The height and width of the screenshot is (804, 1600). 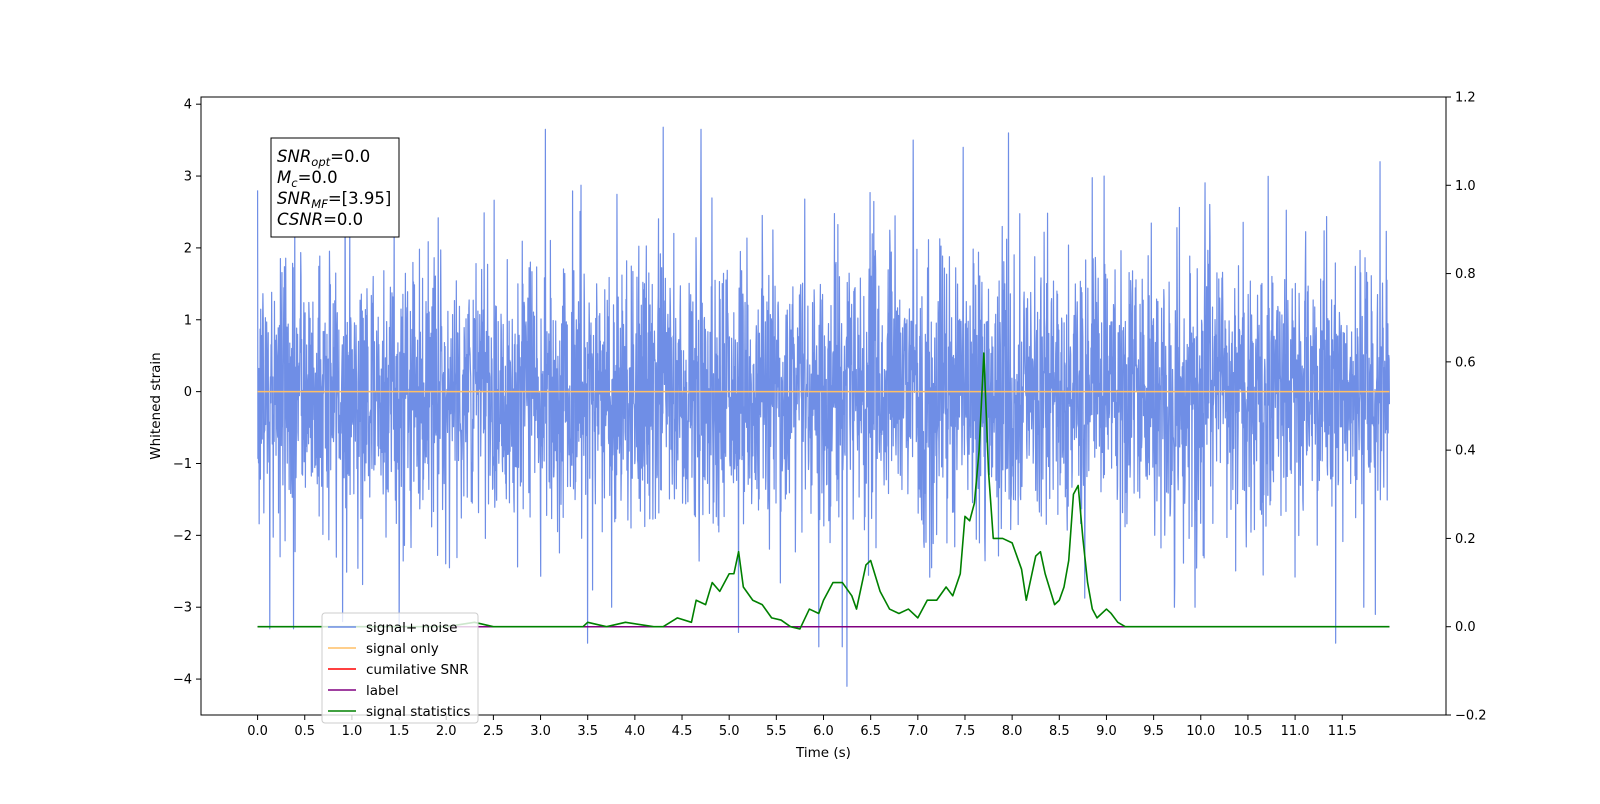 I want to click on y2-tick-label: −0.2, so click(x=1471, y=716).